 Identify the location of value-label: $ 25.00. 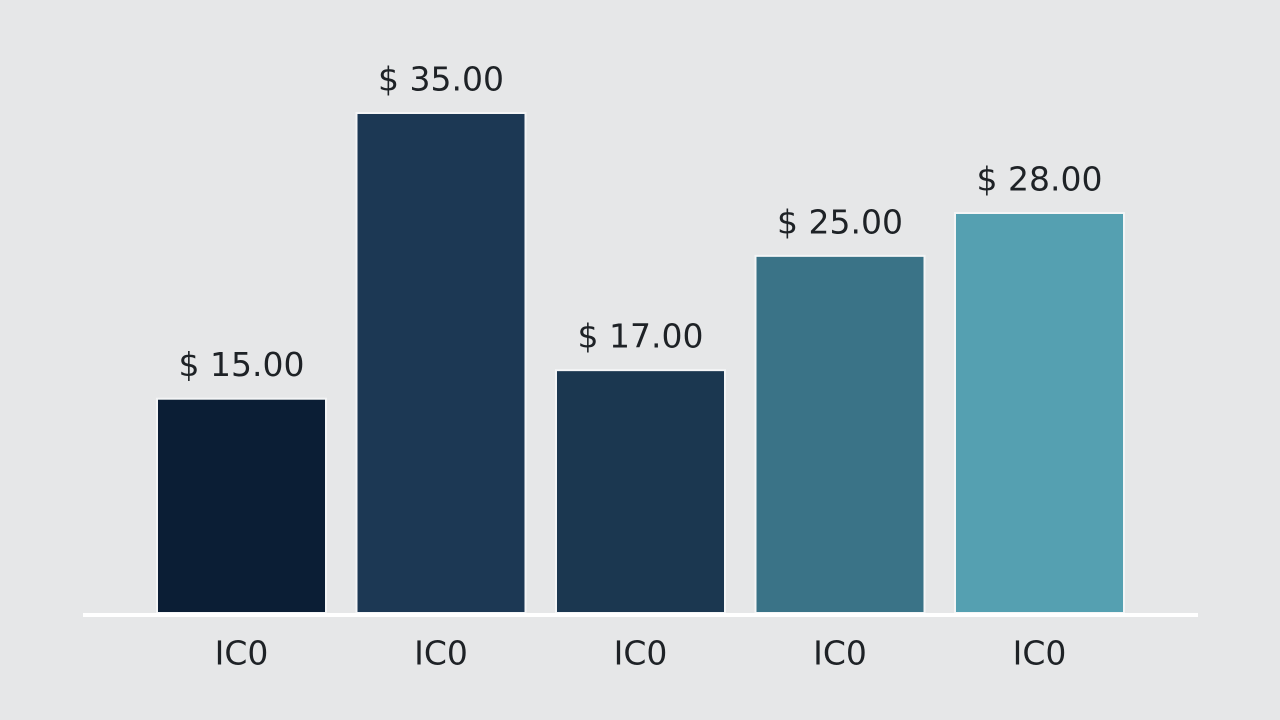
(840, 221).